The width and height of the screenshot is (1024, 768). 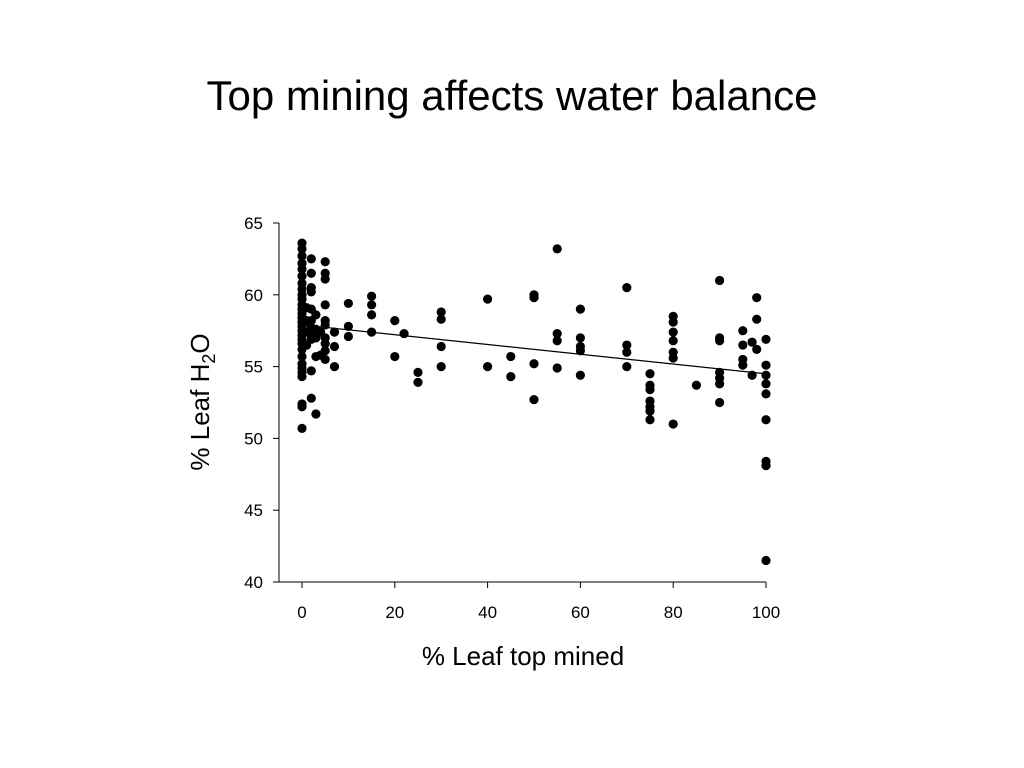 I want to click on x-tick-label: 40, so click(x=487, y=612).